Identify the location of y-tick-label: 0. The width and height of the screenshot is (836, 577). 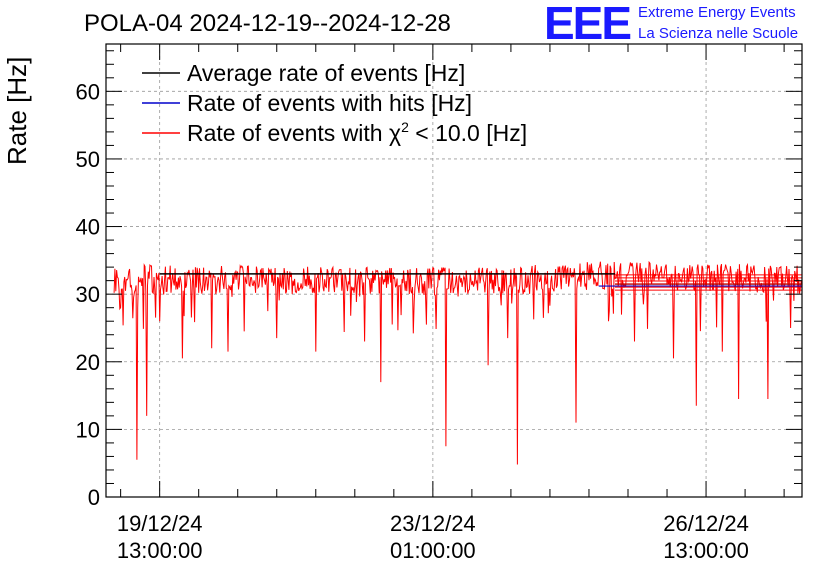
(94, 497).